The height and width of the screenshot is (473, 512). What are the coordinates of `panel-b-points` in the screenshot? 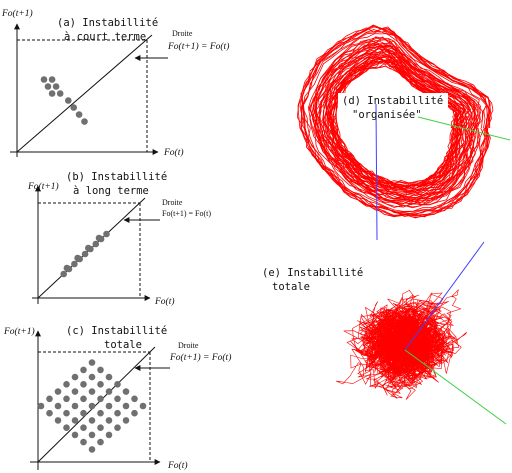 It's located at (85, 254).